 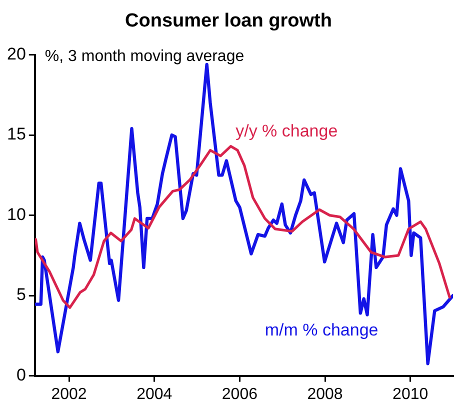 I want to click on chart-title: Consumer loan growth, so click(x=228, y=21).